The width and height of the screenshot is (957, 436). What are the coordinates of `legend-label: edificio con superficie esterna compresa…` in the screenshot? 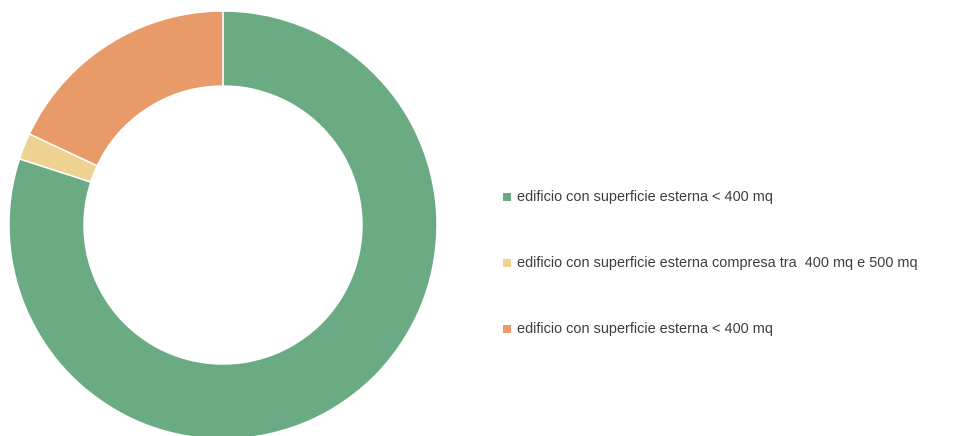 It's located at (717, 263).